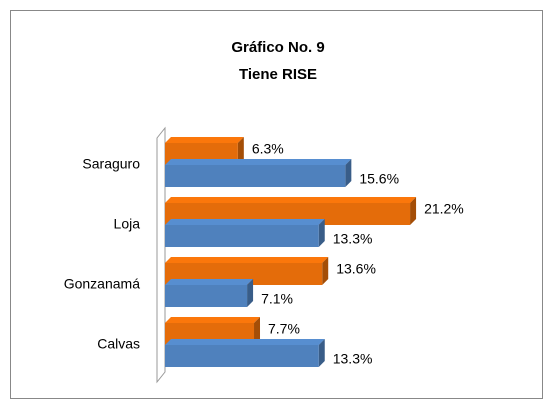 The width and height of the screenshot is (553, 409). I want to click on value-label: 7.1%, so click(277, 299).